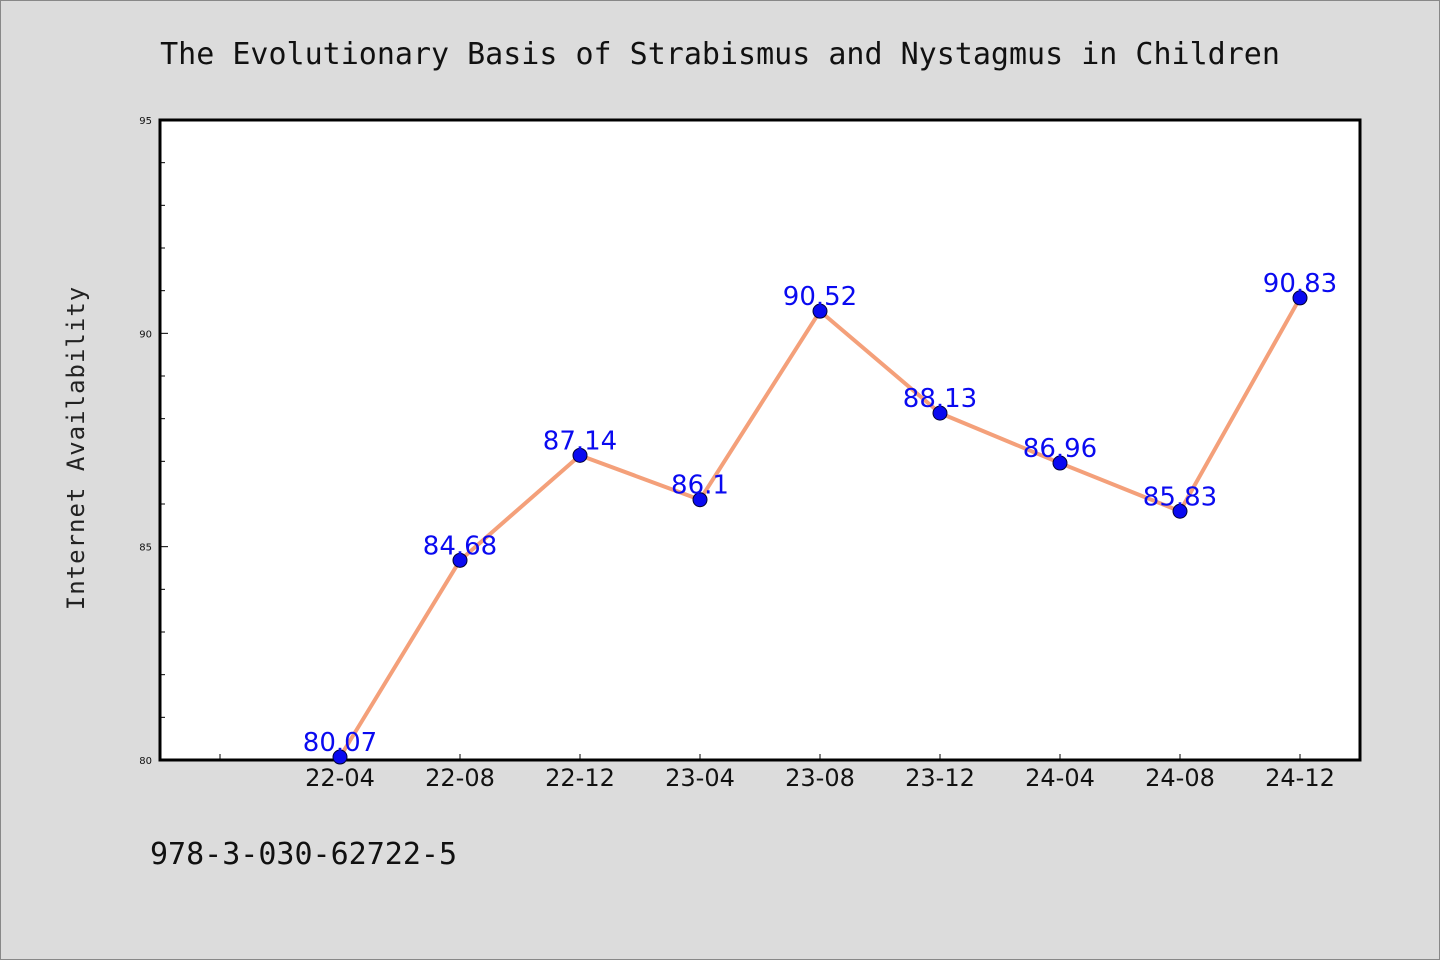  What do you see at coordinates (145, 548) in the screenshot?
I see `y-tick-label: 85` at bounding box center [145, 548].